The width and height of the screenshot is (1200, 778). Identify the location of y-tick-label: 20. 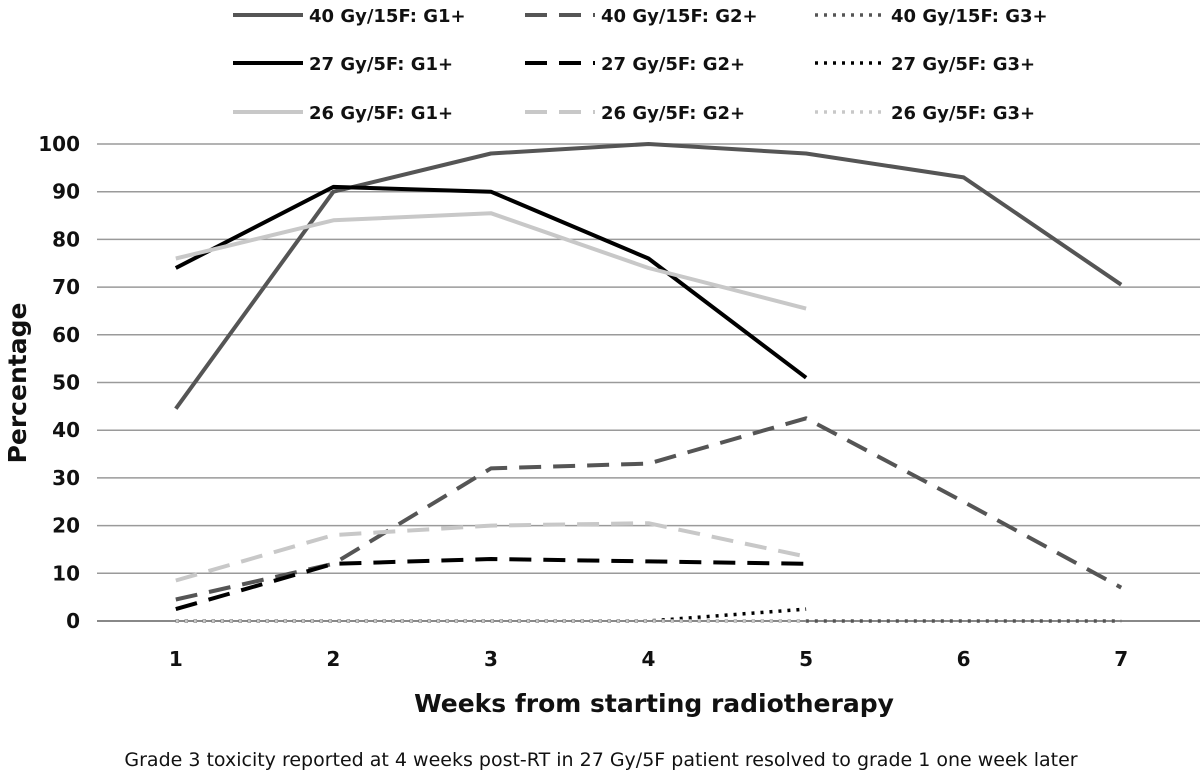
(66, 526).